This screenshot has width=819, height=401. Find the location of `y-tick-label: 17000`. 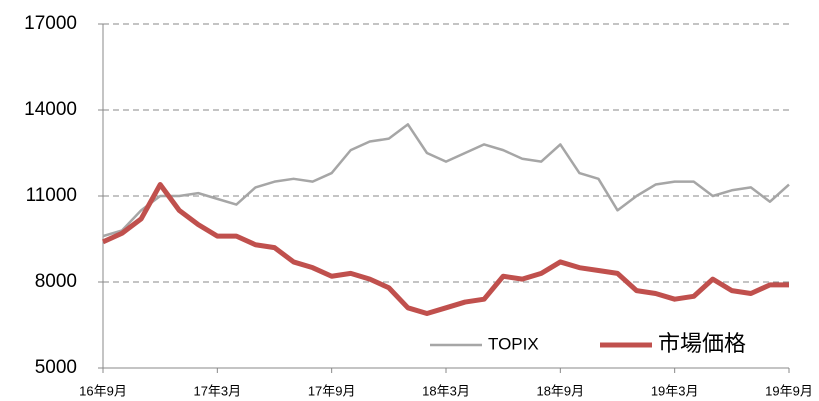

y-tick-label: 17000 is located at coordinates (50, 23).